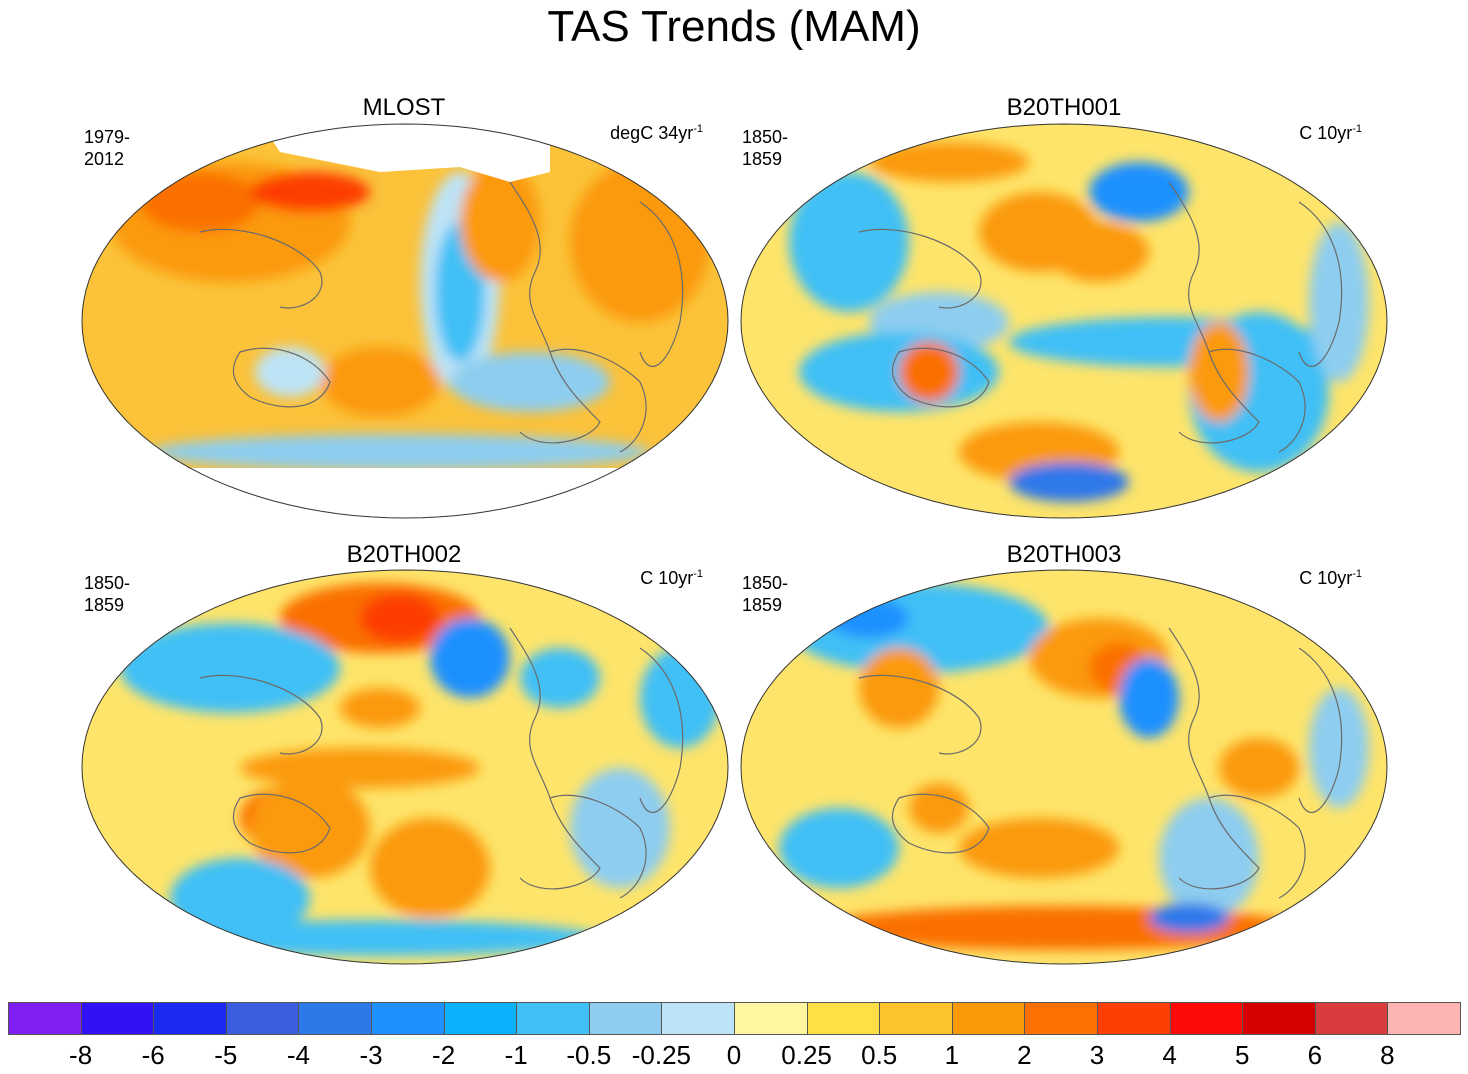 The width and height of the screenshot is (1468, 1074). Describe the element at coordinates (734, 26) in the screenshot. I see `figure-title: TAS Trends (MAM)` at that location.